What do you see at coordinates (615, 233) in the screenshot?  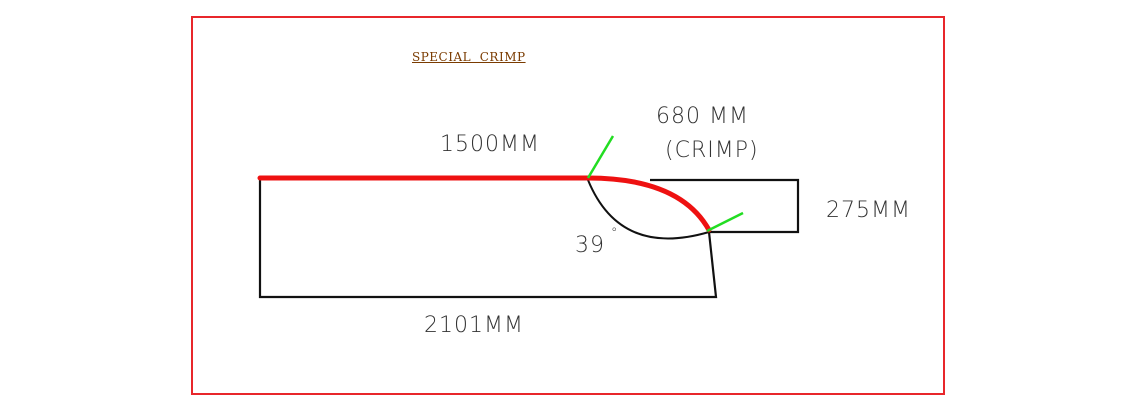 I see `angle-degree-symbol: °` at bounding box center [615, 233].